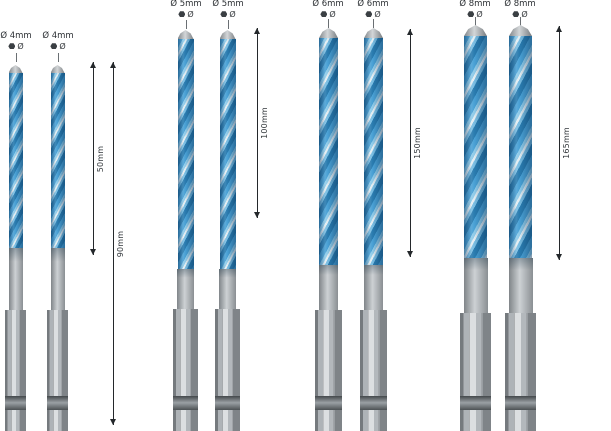 The width and height of the screenshot is (611, 431). What do you see at coordinates (520, 9) in the screenshot?
I see `bit-size-label: Ø 8mm Ø` at bounding box center [520, 9].